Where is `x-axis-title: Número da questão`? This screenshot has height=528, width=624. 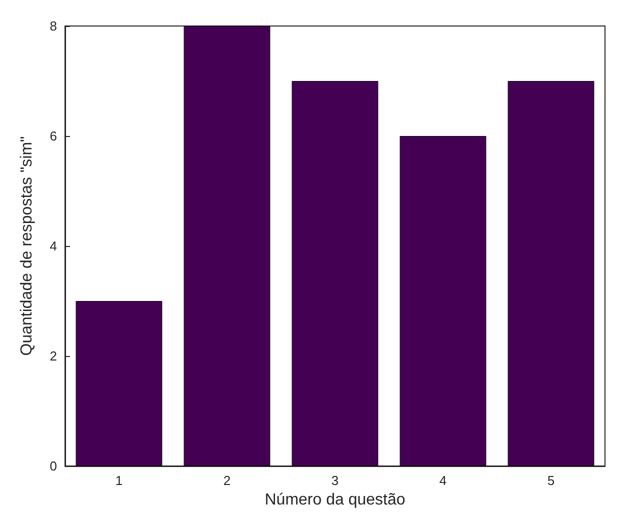
x-axis-title: Número da questão is located at coordinates (335, 500).